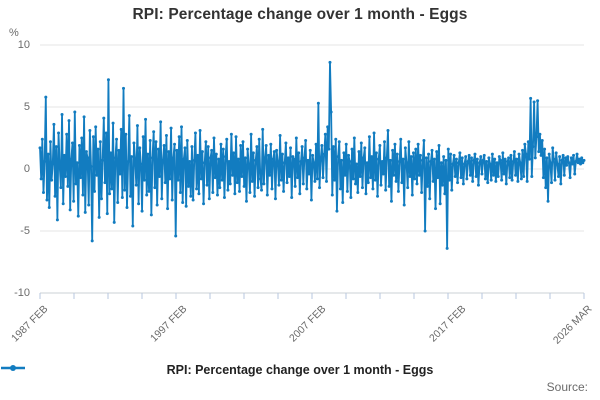 The width and height of the screenshot is (600, 400). What do you see at coordinates (22, 292) in the screenshot?
I see `y-axis-tick-label: -10` at bounding box center [22, 292].